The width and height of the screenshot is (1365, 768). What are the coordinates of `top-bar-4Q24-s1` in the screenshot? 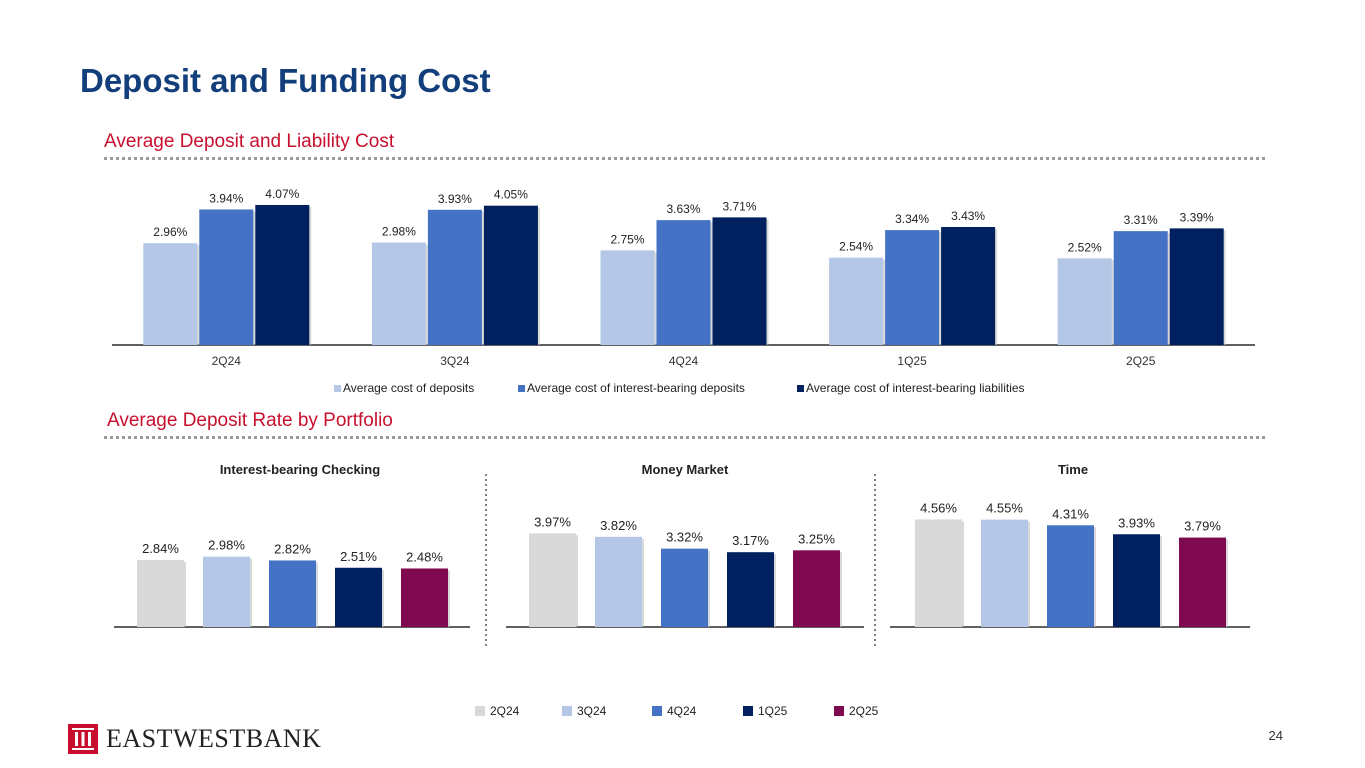 It's located at (683, 282).